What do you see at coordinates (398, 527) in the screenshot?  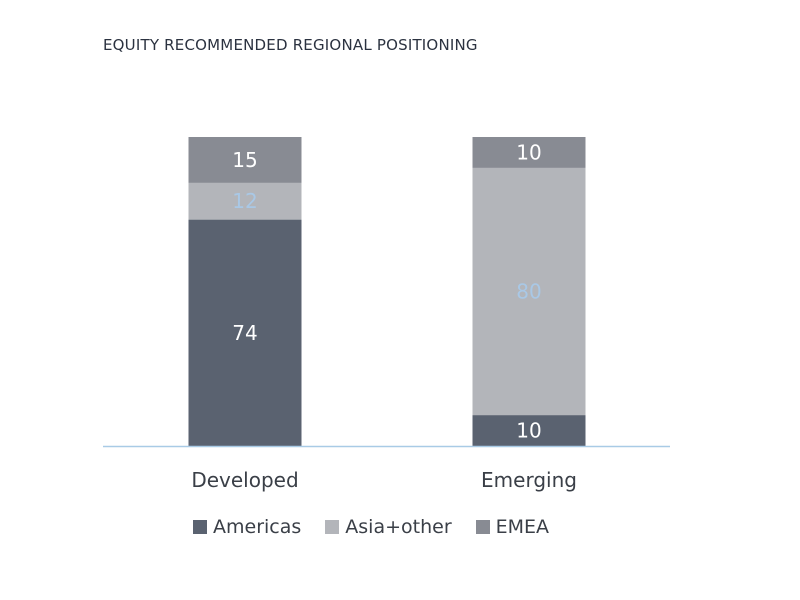 I see `legend-label-asia-other: Asia+other` at bounding box center [398, 527].